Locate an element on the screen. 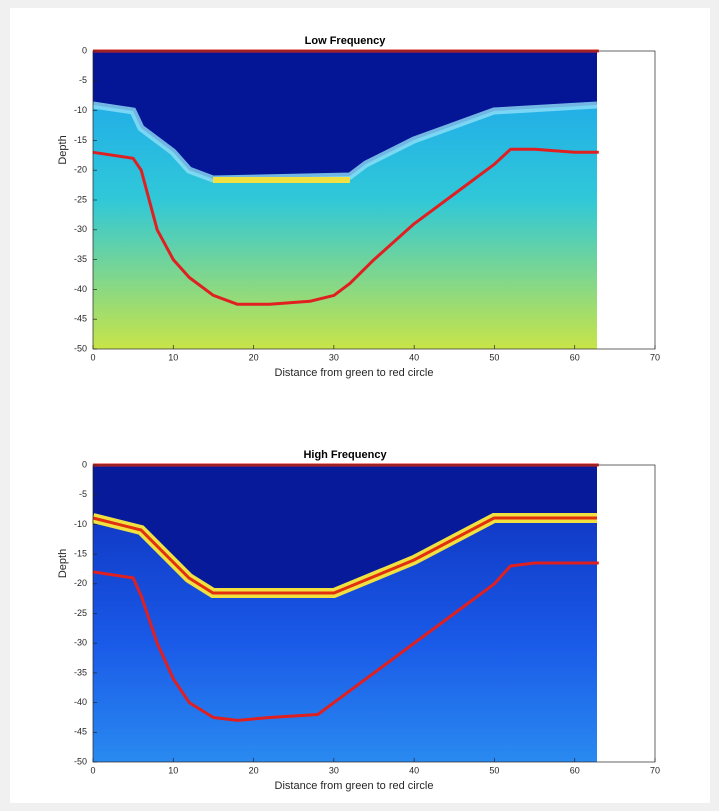  chart-title: Low Frequency is located at coordinates (346, 41).